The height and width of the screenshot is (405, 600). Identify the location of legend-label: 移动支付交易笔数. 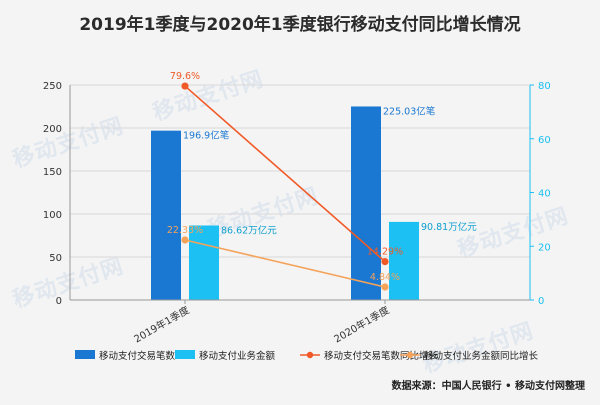
(137, 356).